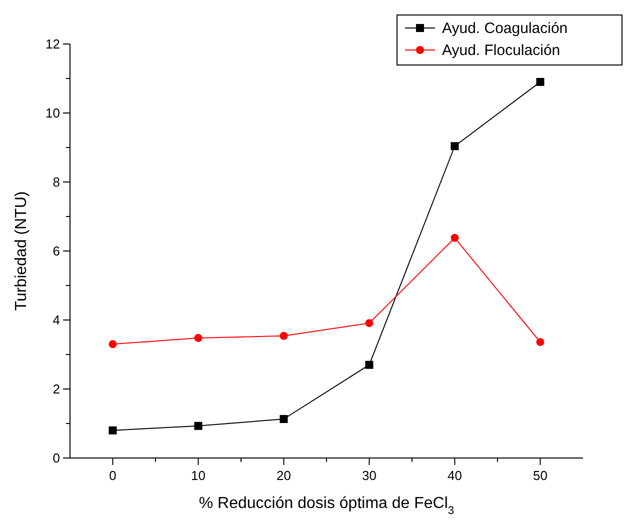  I want to click on x-tick-label: 10, so click(198, 475).